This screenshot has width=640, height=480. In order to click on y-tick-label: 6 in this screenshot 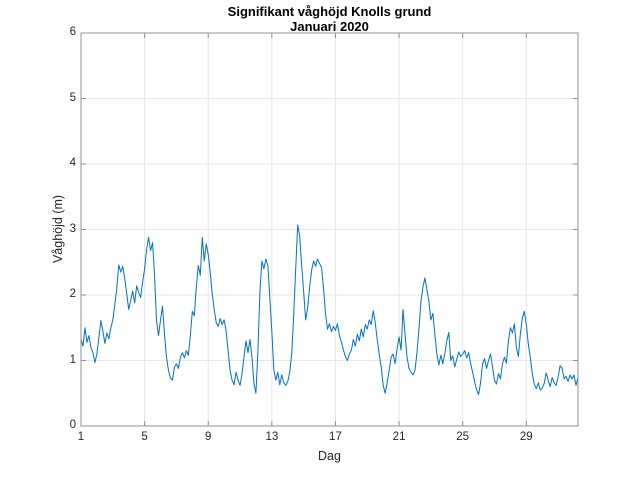, I will do `click(72, 32)`.